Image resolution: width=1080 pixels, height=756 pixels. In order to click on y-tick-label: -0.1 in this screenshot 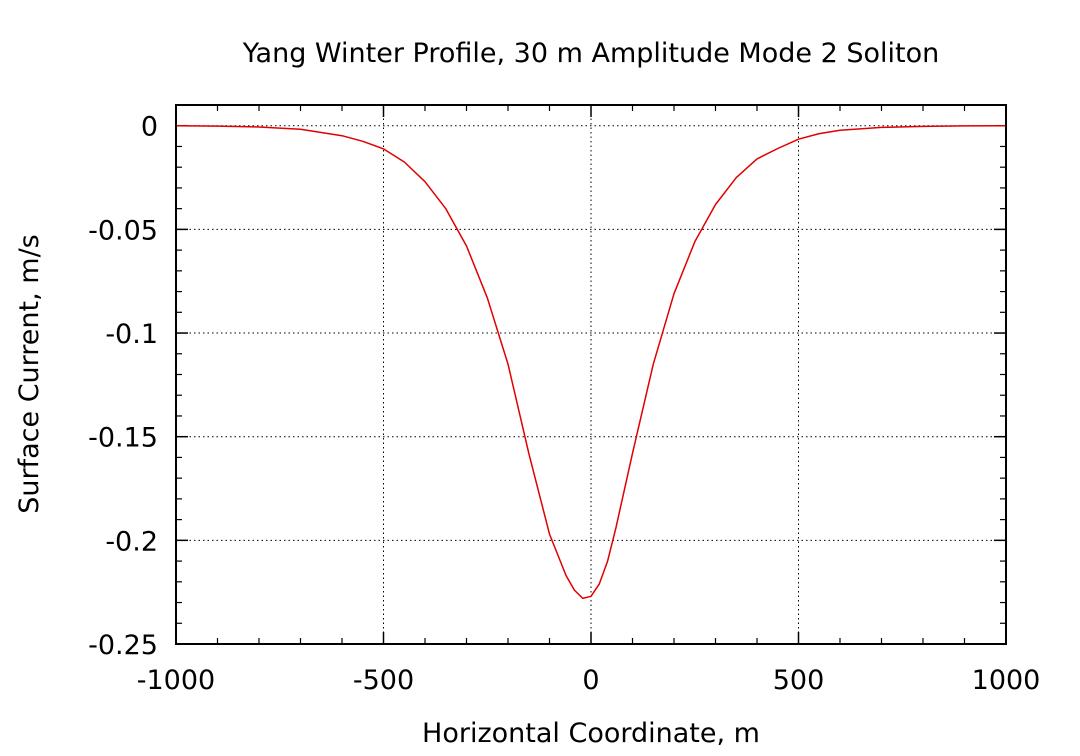, I will do `click(131, 334)`.